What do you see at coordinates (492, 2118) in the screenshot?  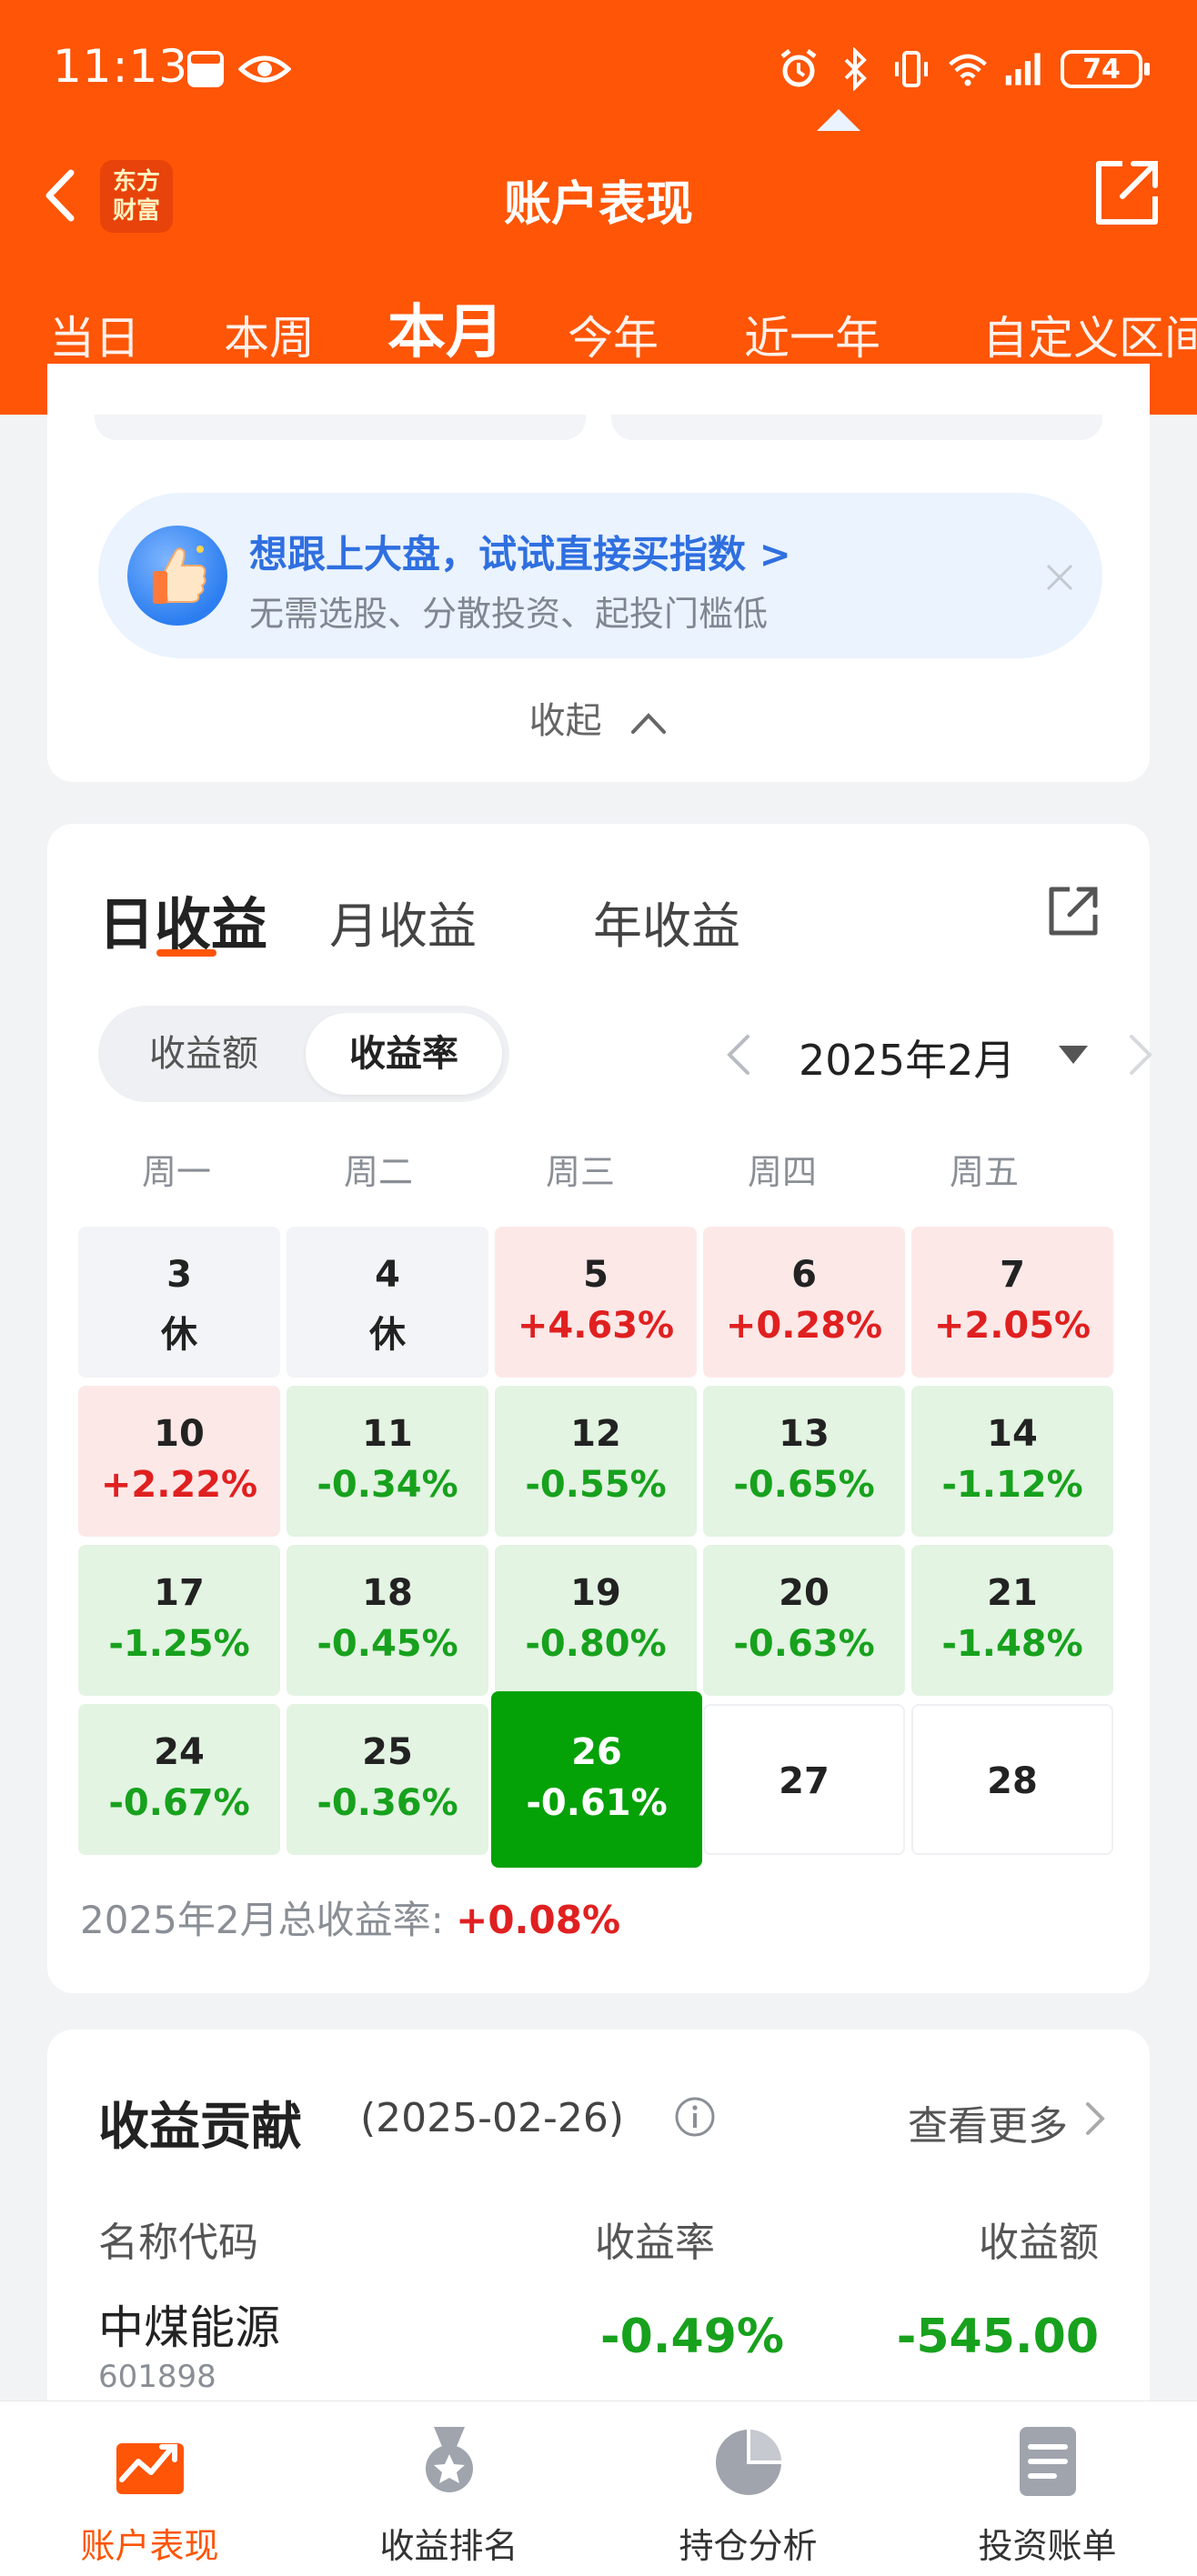 I see `contribution-date: (2025-02-26)` at bounding box center [492, 2118].